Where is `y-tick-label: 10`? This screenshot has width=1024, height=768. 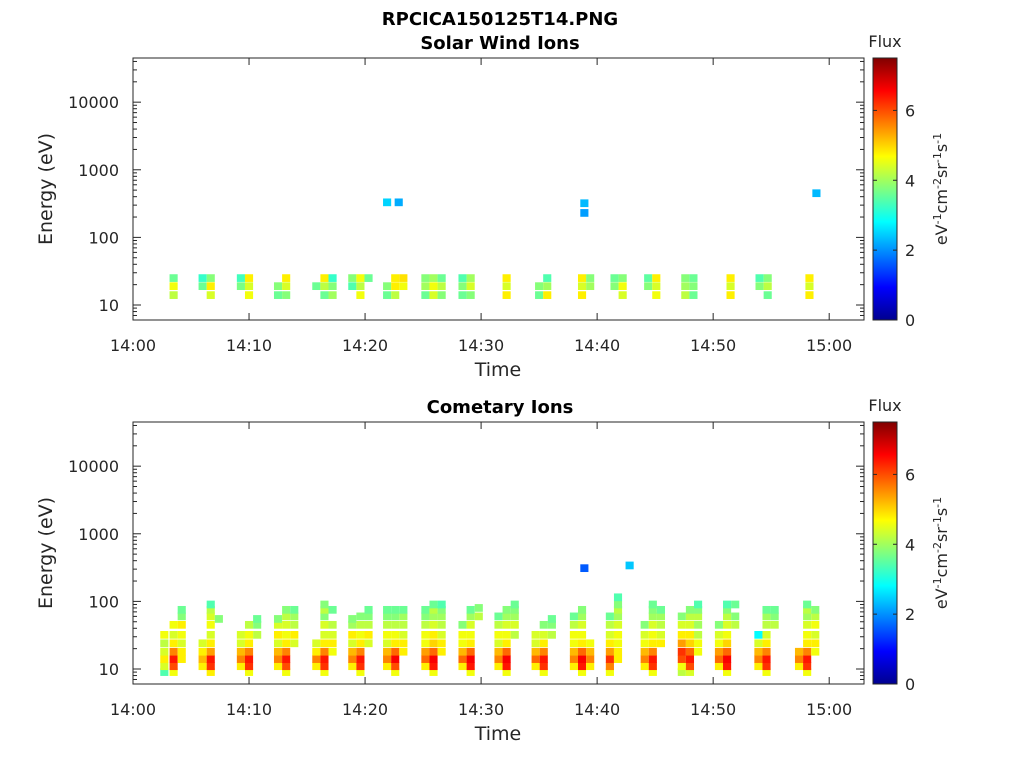 y-tick-label: 10 is located at coordinates (109, 669).